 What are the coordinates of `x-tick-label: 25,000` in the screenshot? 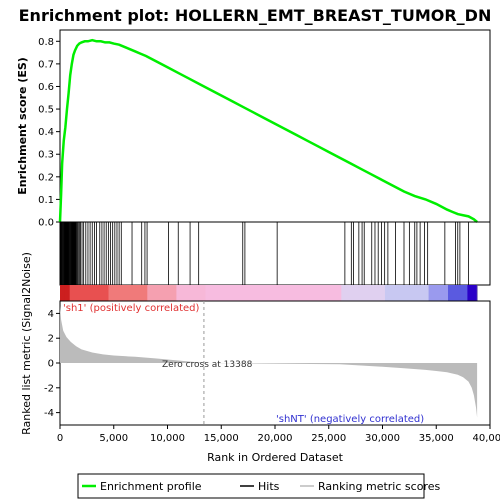 It's located at (328, 438).